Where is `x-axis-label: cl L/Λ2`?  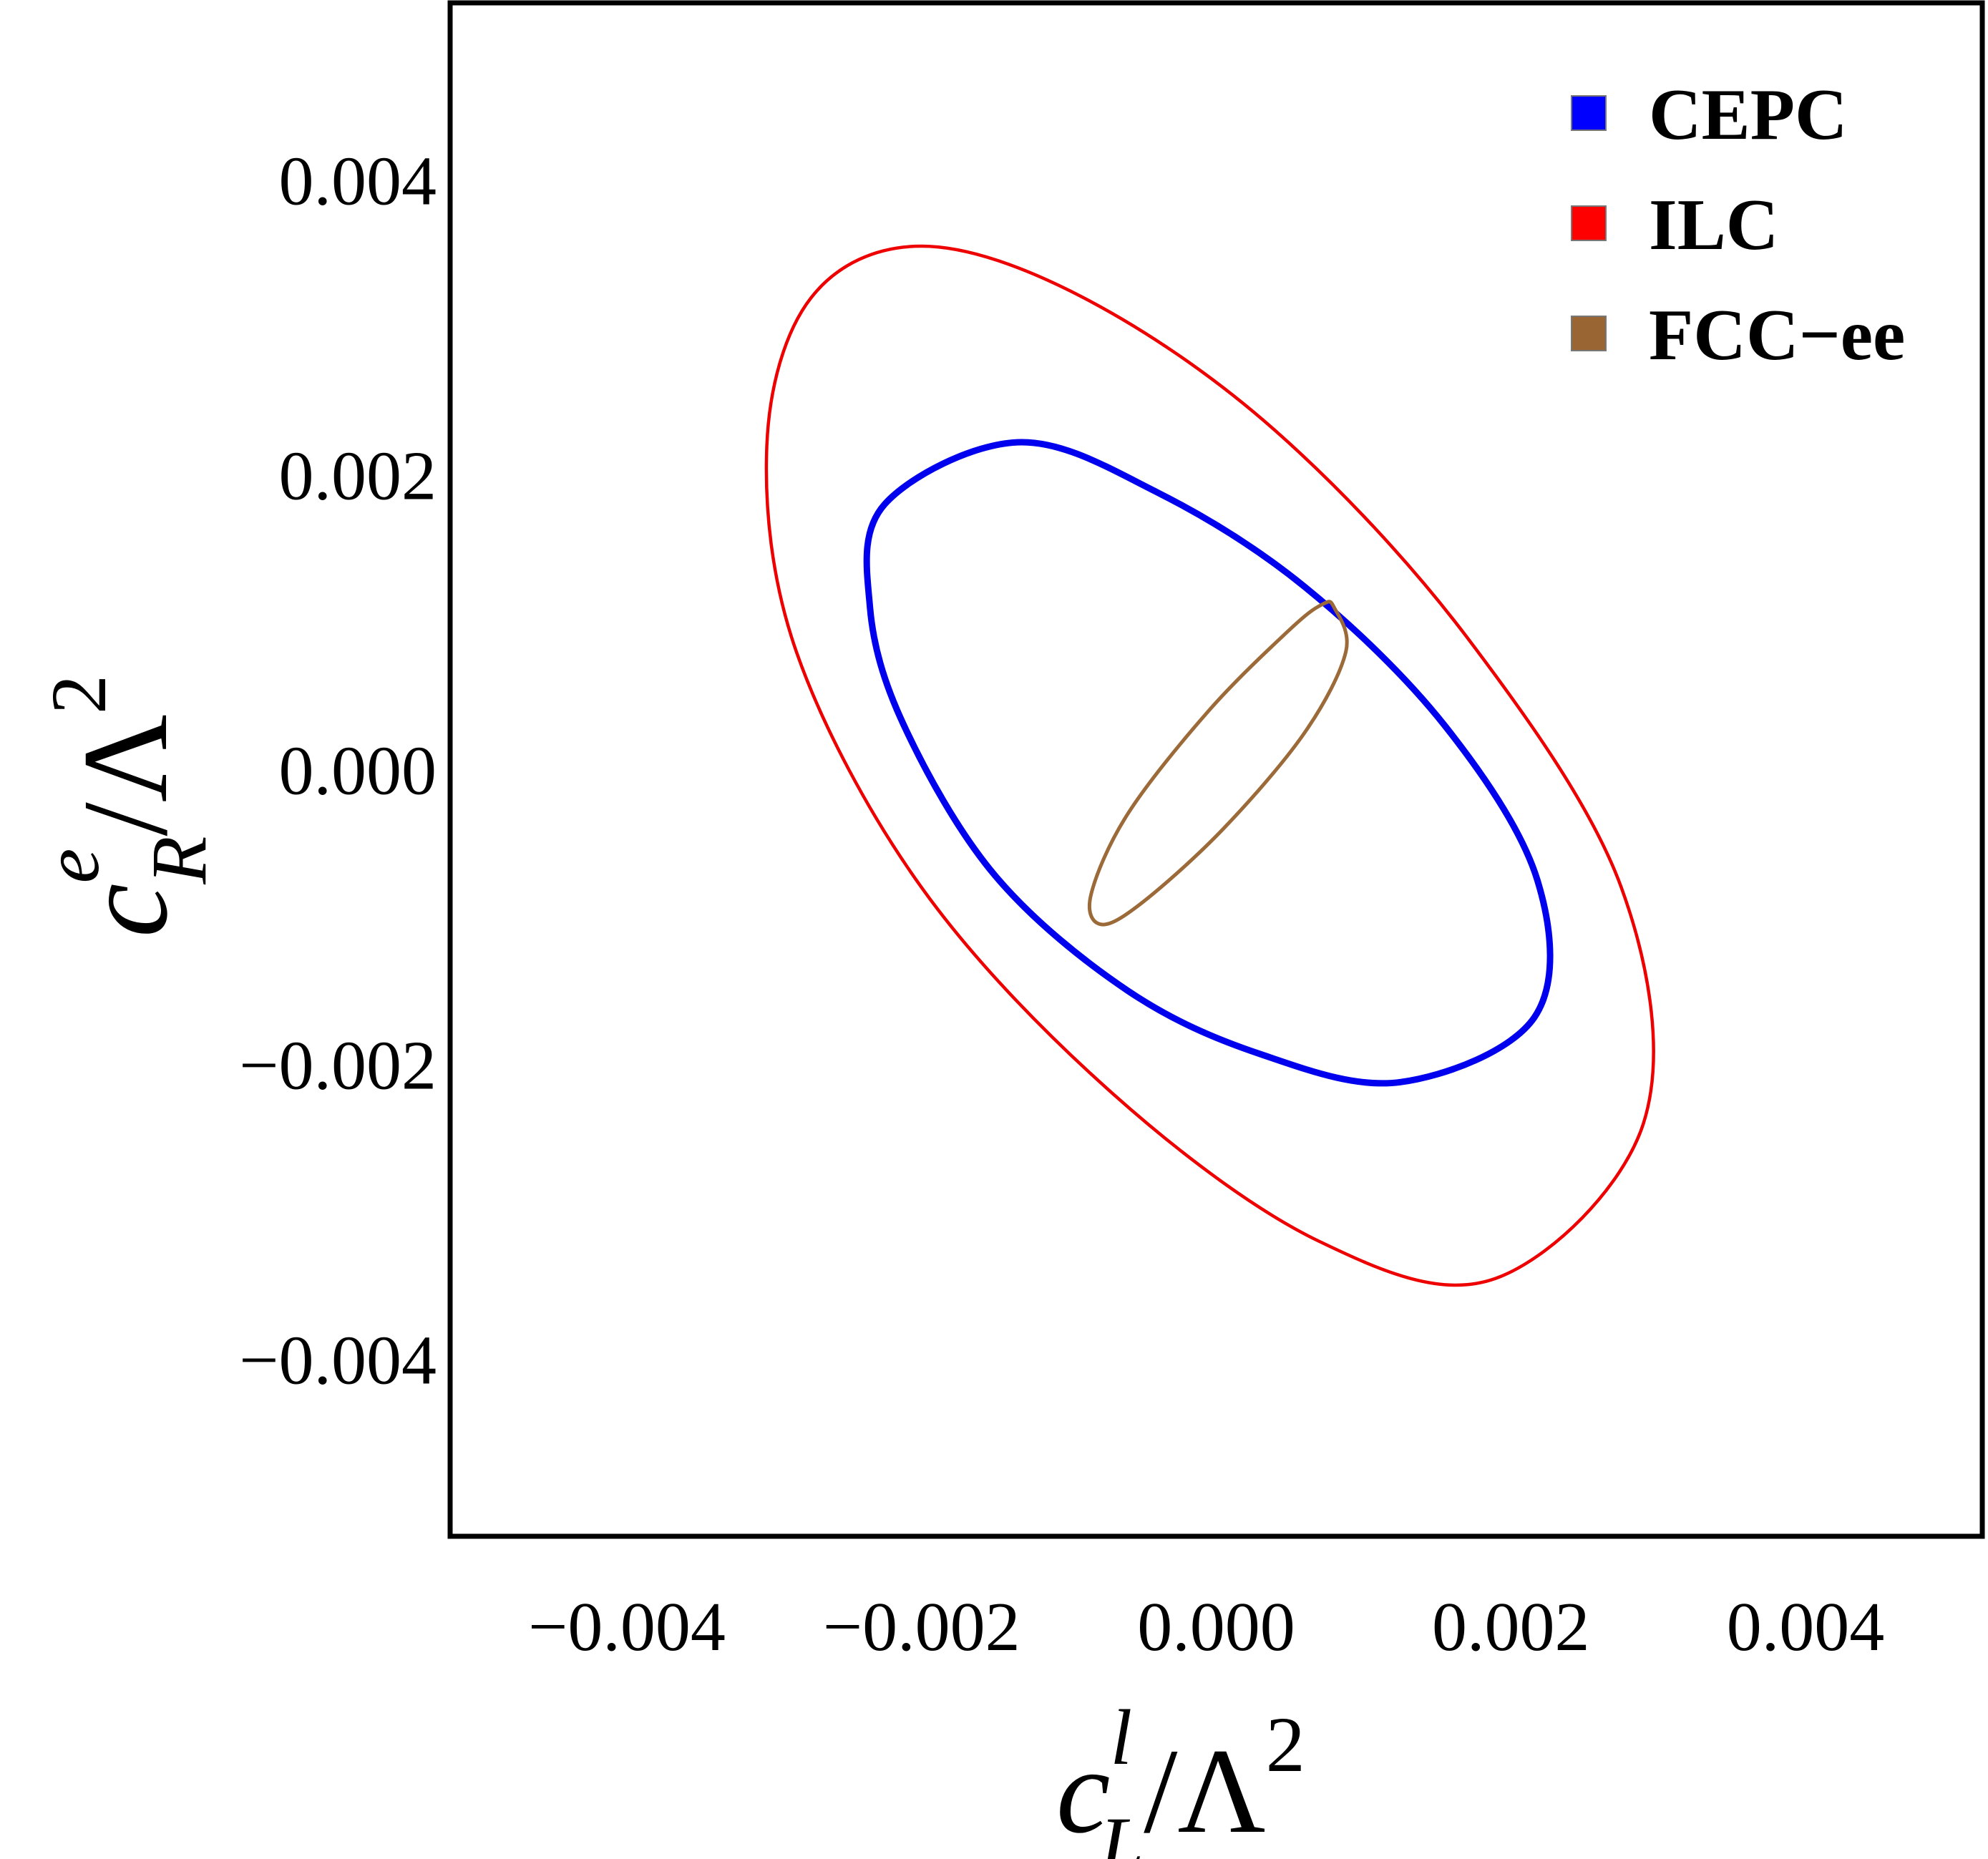
x-axis-label: cl L/Λ2 is located at coordinates (1180, 1777).